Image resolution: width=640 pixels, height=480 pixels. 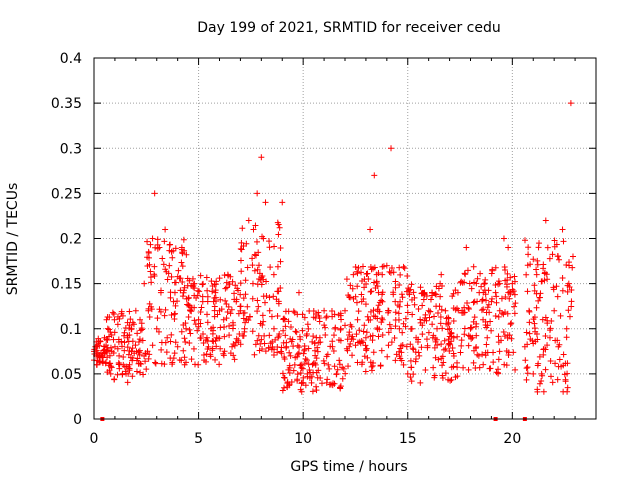 What do you see at coordinates (303, 439) in the screenshot?
I see `x-tick-label: 10` at bounding box center [303, 439].